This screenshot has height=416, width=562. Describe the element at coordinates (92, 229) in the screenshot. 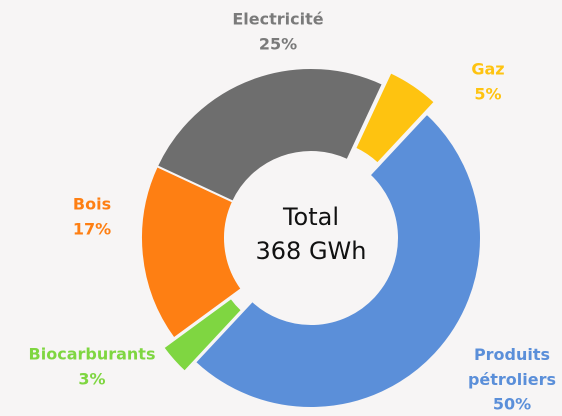

I see `slice-value: 17%` at that location.